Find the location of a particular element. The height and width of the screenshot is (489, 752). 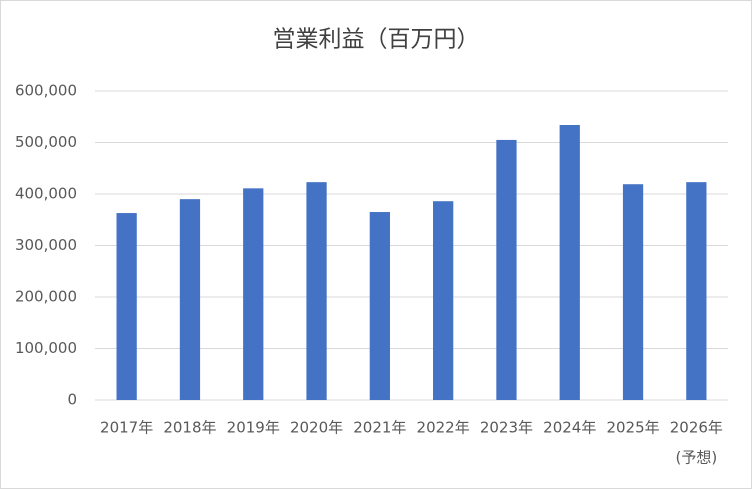

x-tick-label: 2024年 is located at coordinates (569, 428).